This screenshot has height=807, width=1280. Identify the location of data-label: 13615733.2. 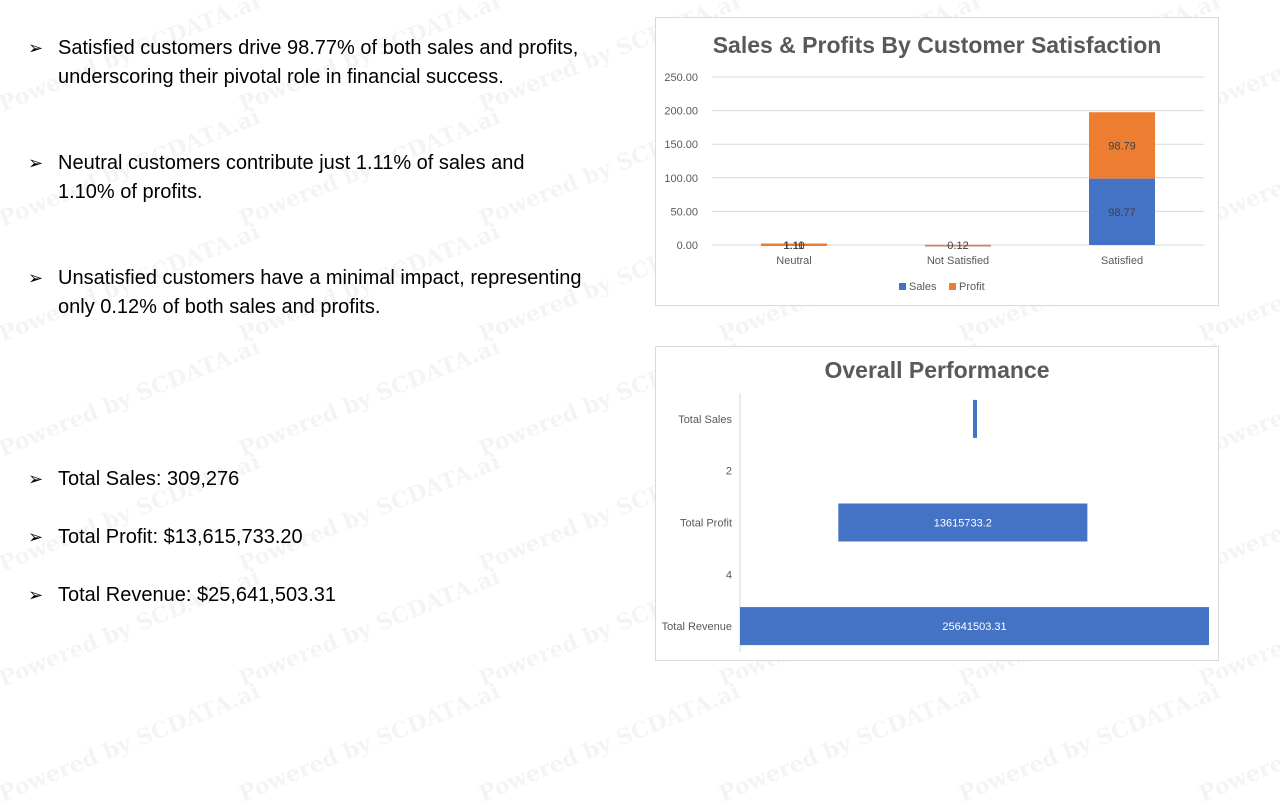
(963, 524).